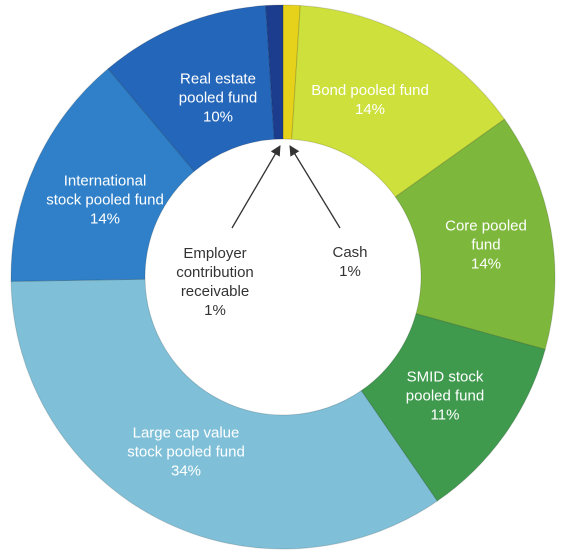  Describe the element at coordinates (350, 252) in the screenshot. I see `category-name: Cash` at that location.